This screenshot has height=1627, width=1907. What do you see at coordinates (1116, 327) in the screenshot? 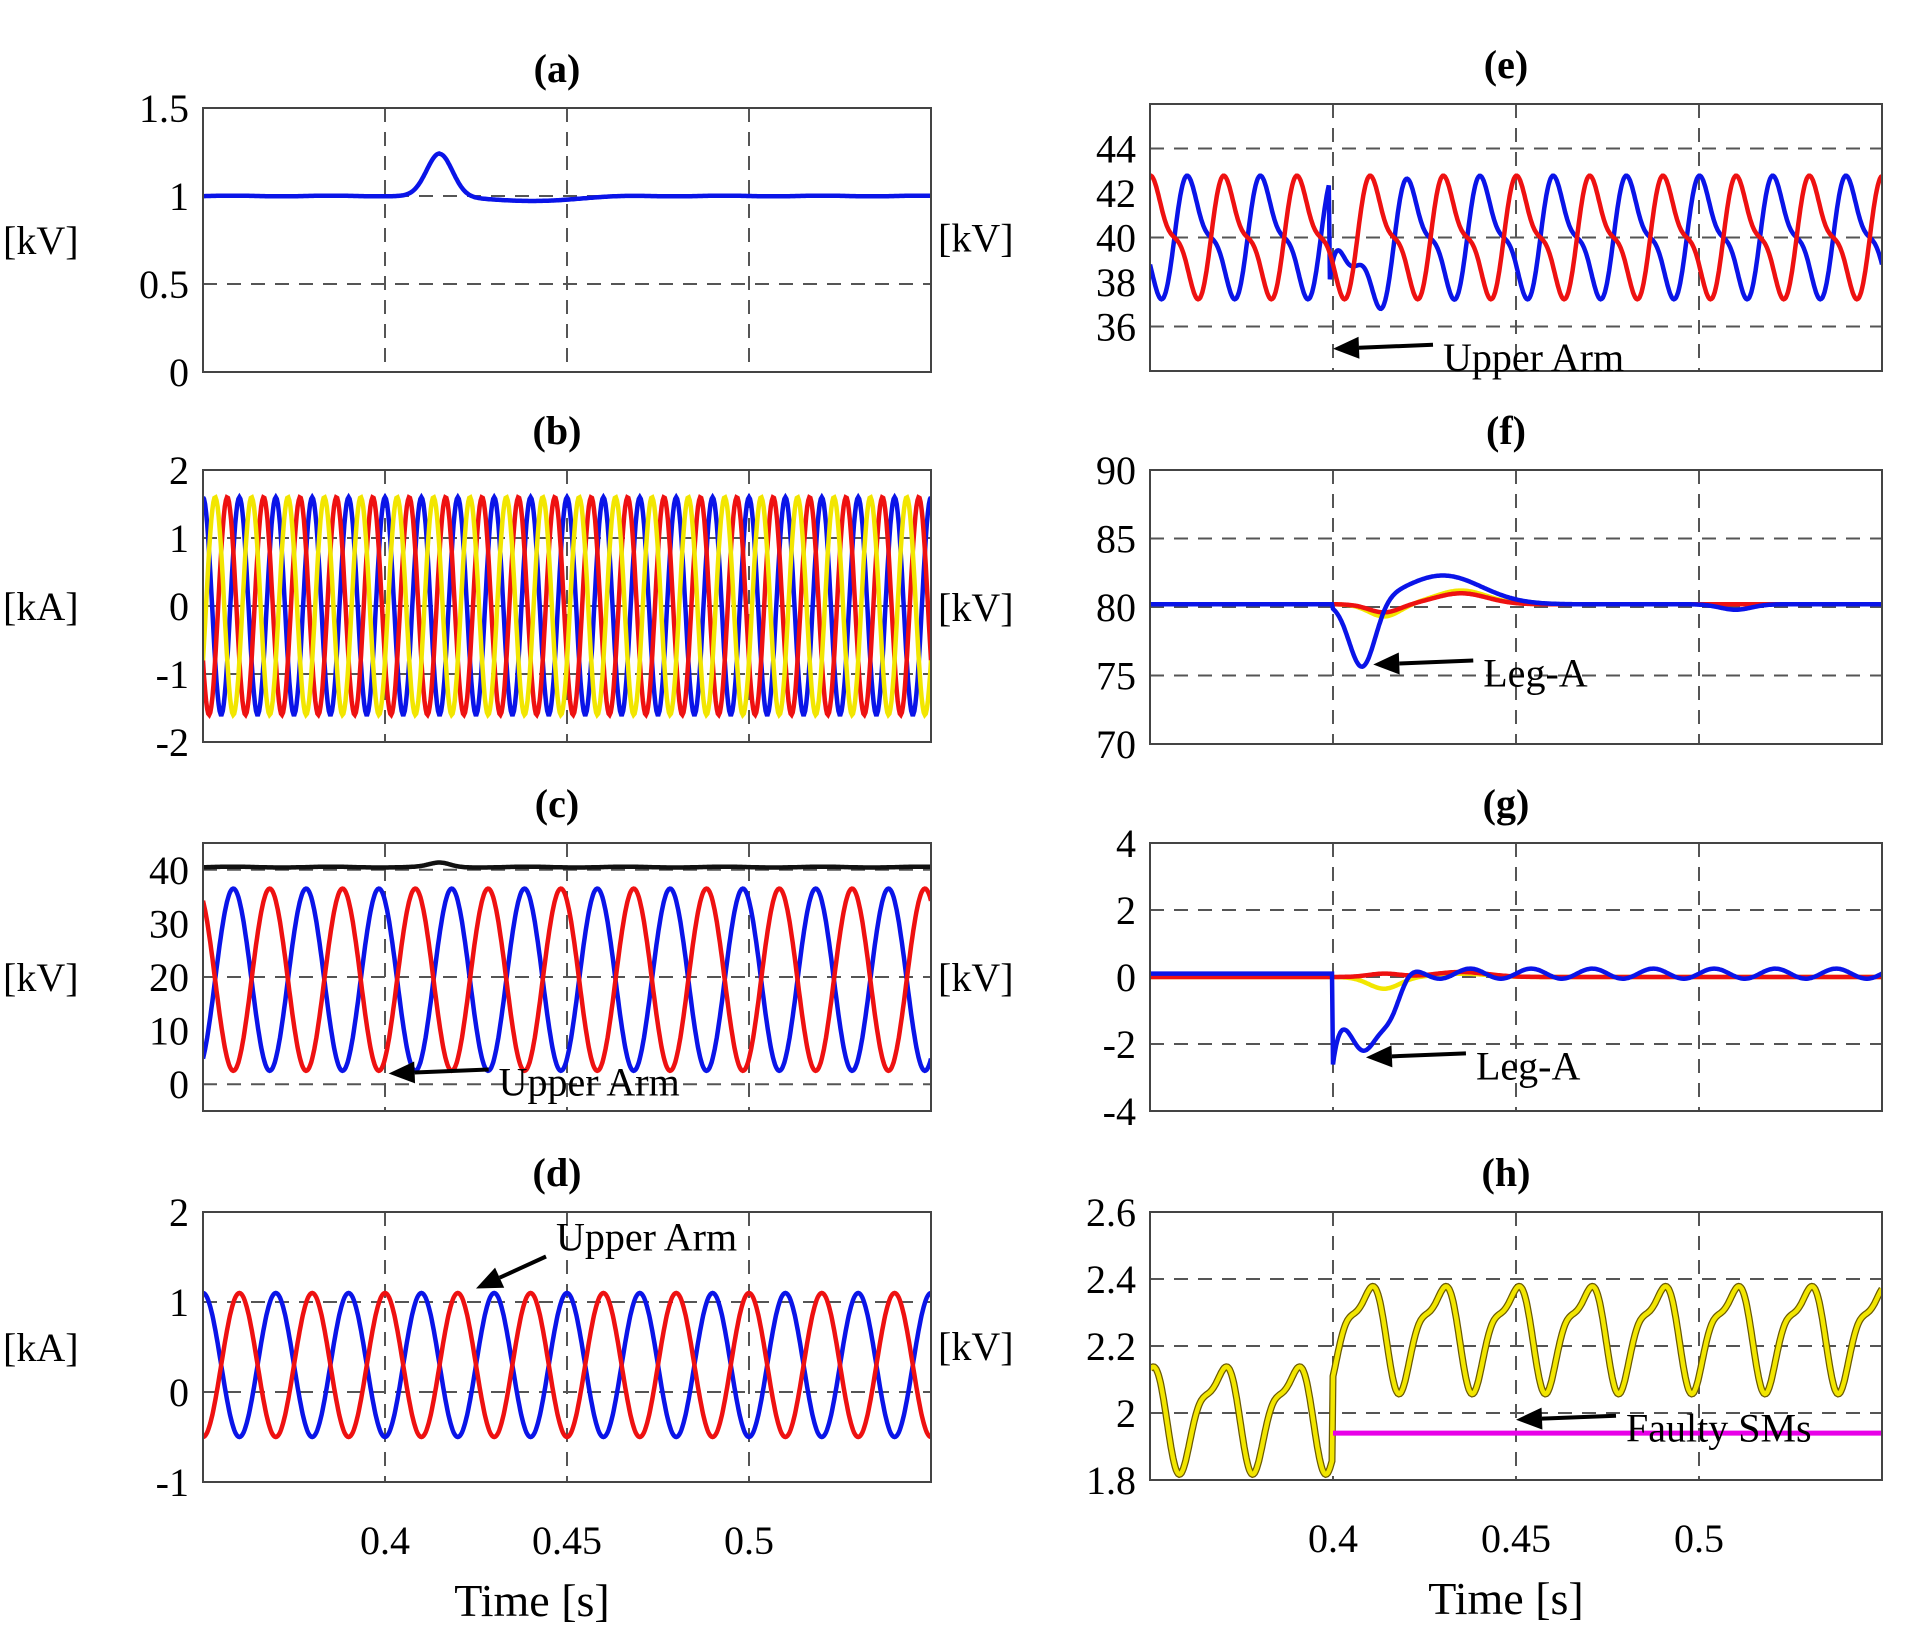
I see `y-tick-label: 36` at bounding box center [1116, 327].